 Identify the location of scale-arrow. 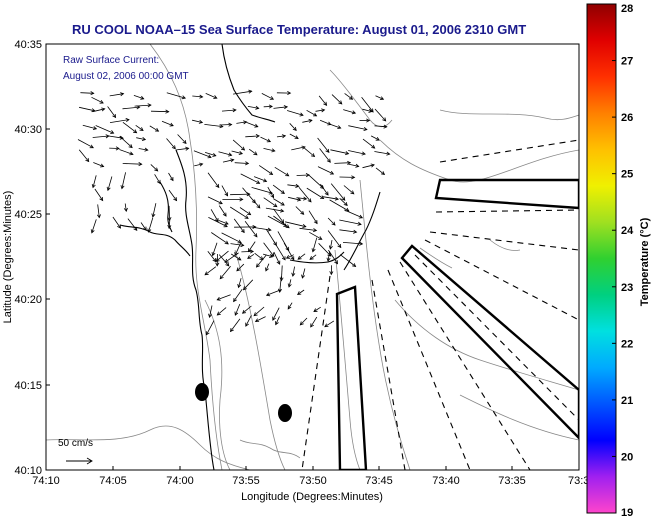
(79, 461).